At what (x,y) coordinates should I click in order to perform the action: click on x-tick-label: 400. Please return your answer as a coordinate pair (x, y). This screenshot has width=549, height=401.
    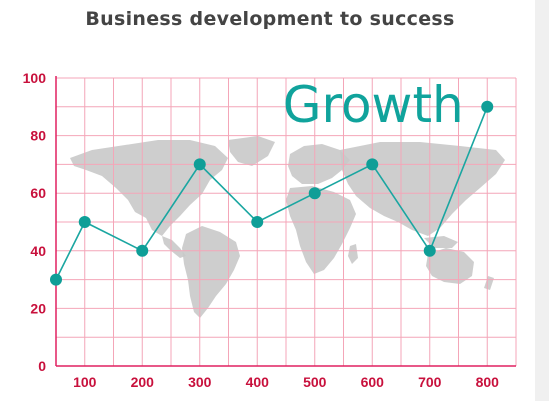
    Looking at the image, I should click on (258, 382).